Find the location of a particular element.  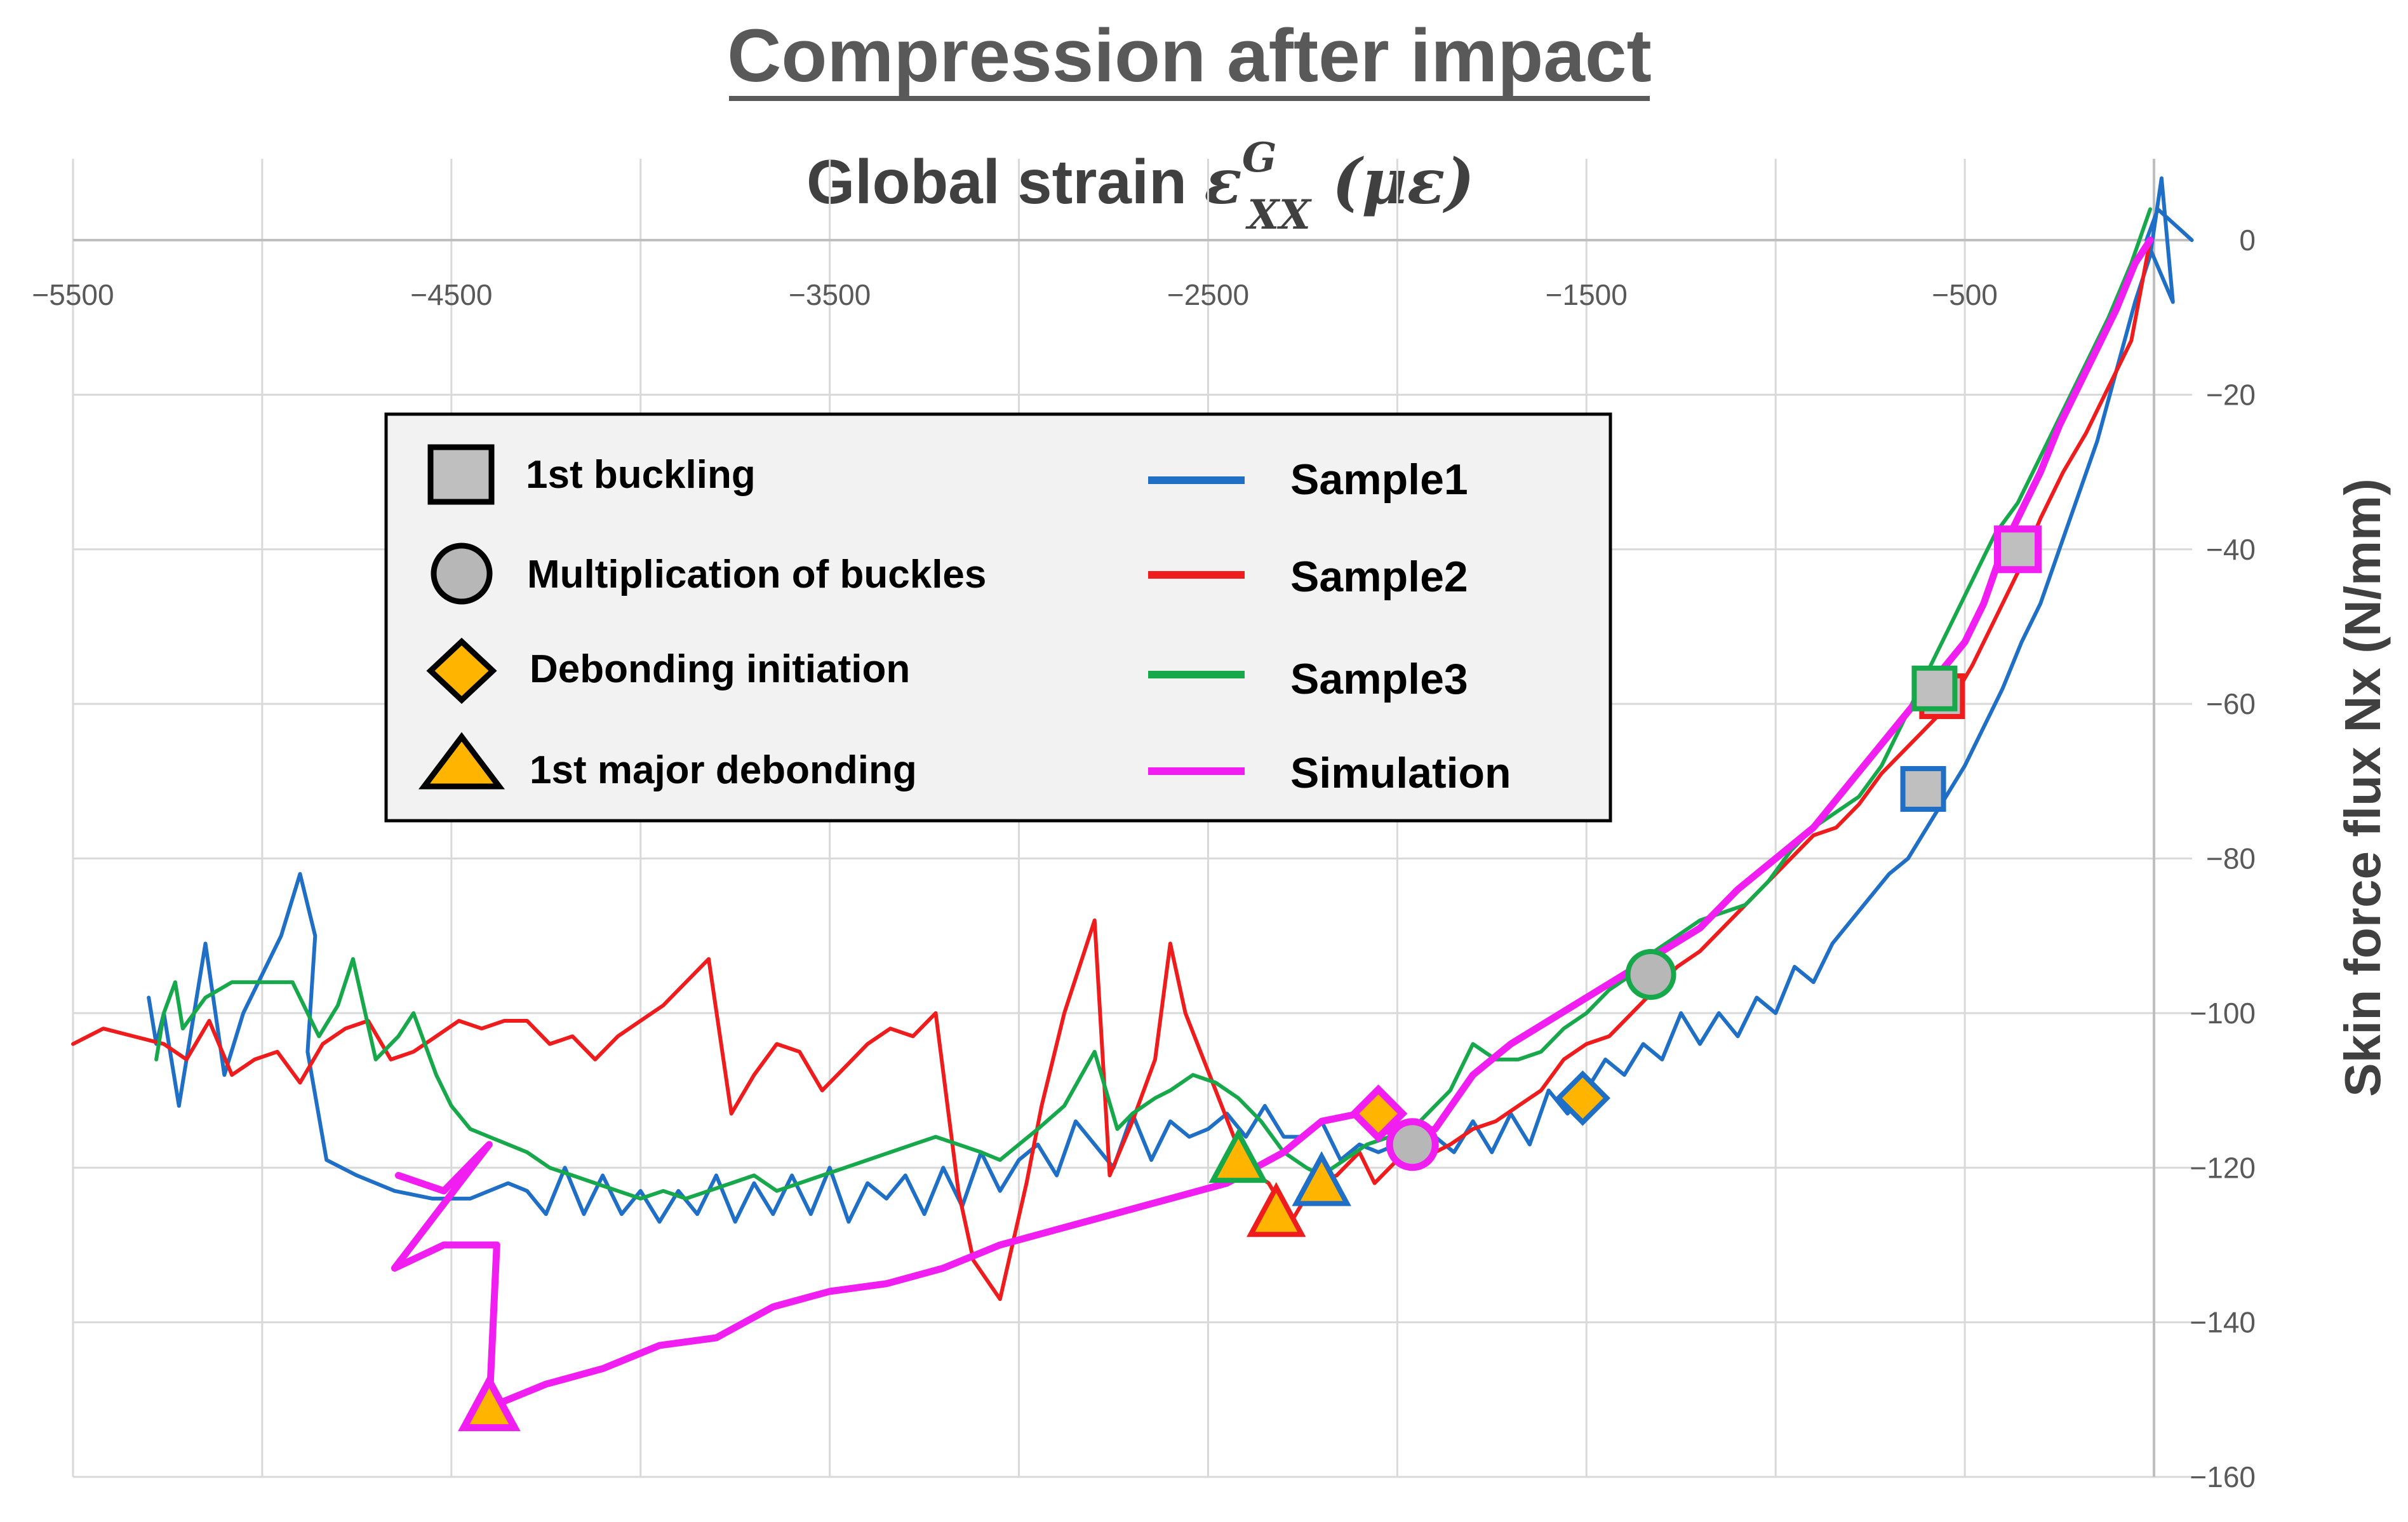

y-tick-label: −80 is located at coordinates (2231, 859).